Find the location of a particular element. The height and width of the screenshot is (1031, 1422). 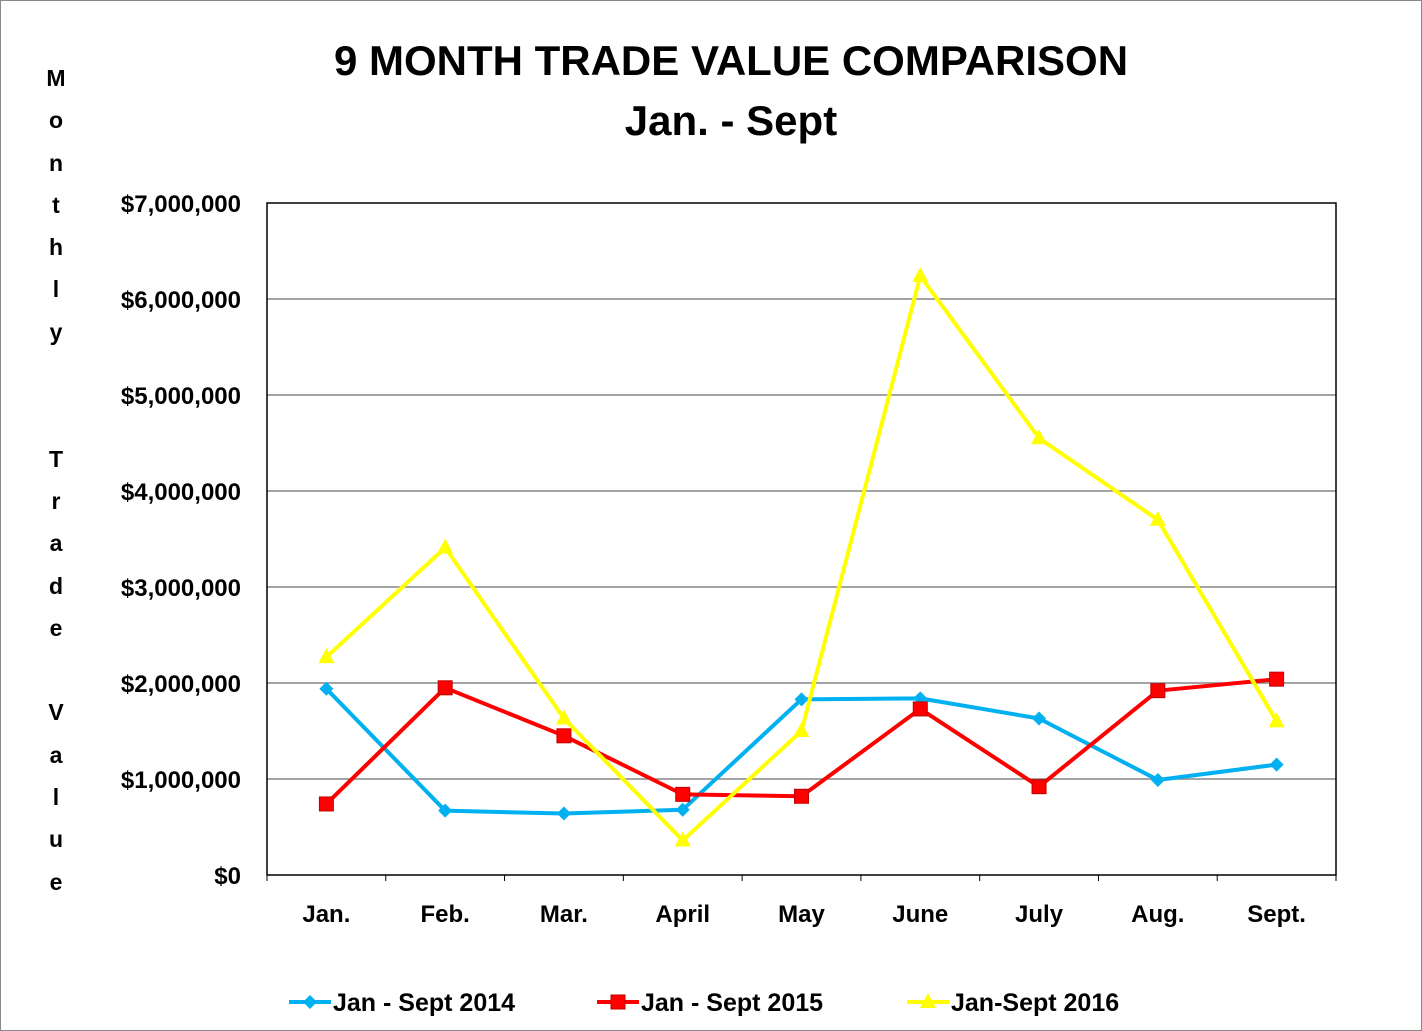

y-axis-label-letter: r is located at coordinates (56, 500).